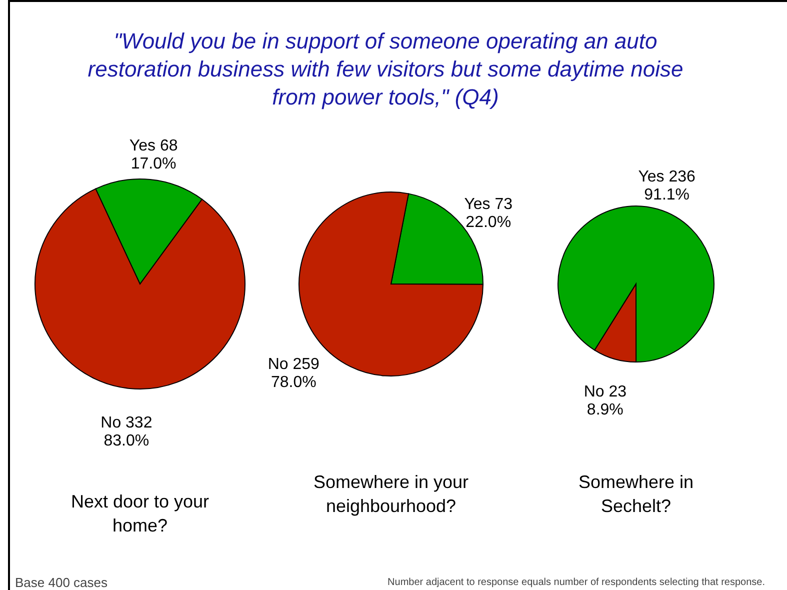 The width and height of the screenshot is (787, 590). I want to click on slice-label: No 259, so click(294, 364).